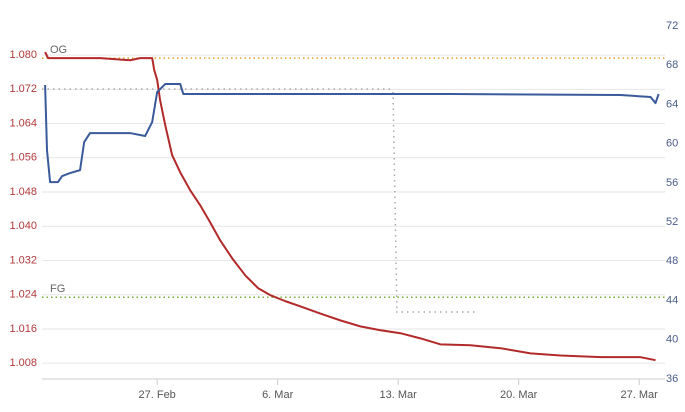 The width and height of the screenshot is (685, 412). Describe the element at coordinates (23, 89) in the screenshot. I see `y-tick-label: 1.072` at that location.